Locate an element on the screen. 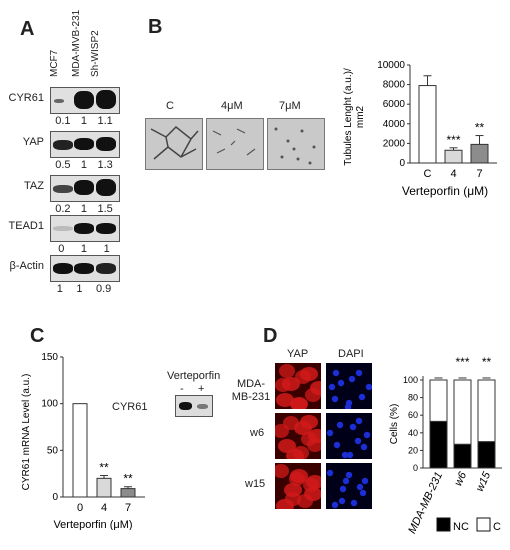  panel-c-letter: C is located at coordinates (37, 336).